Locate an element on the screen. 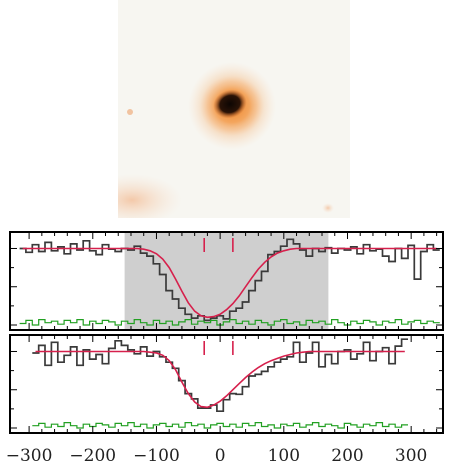 This screenshot has width=452, height=475. x-tick-label: −300 is located at coordinates (29, 456).